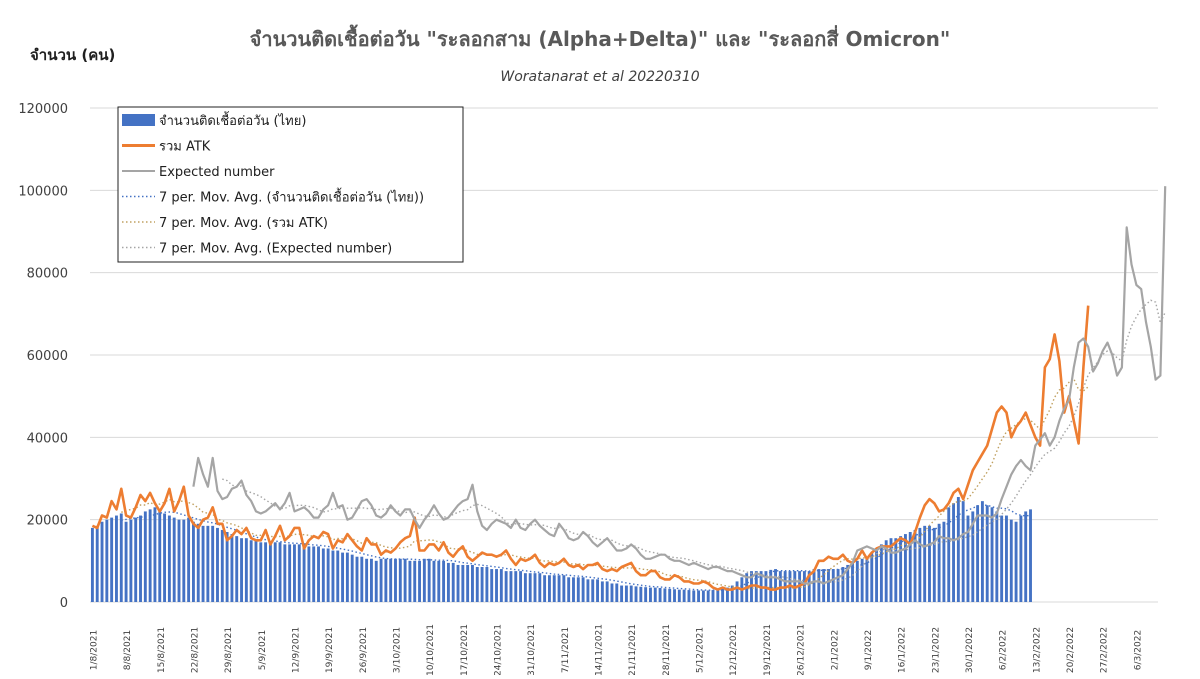  Describe the element at coordinates (1037, 650) in the screenshot. I see `x-tick-label: 13/2/2022` at that location.